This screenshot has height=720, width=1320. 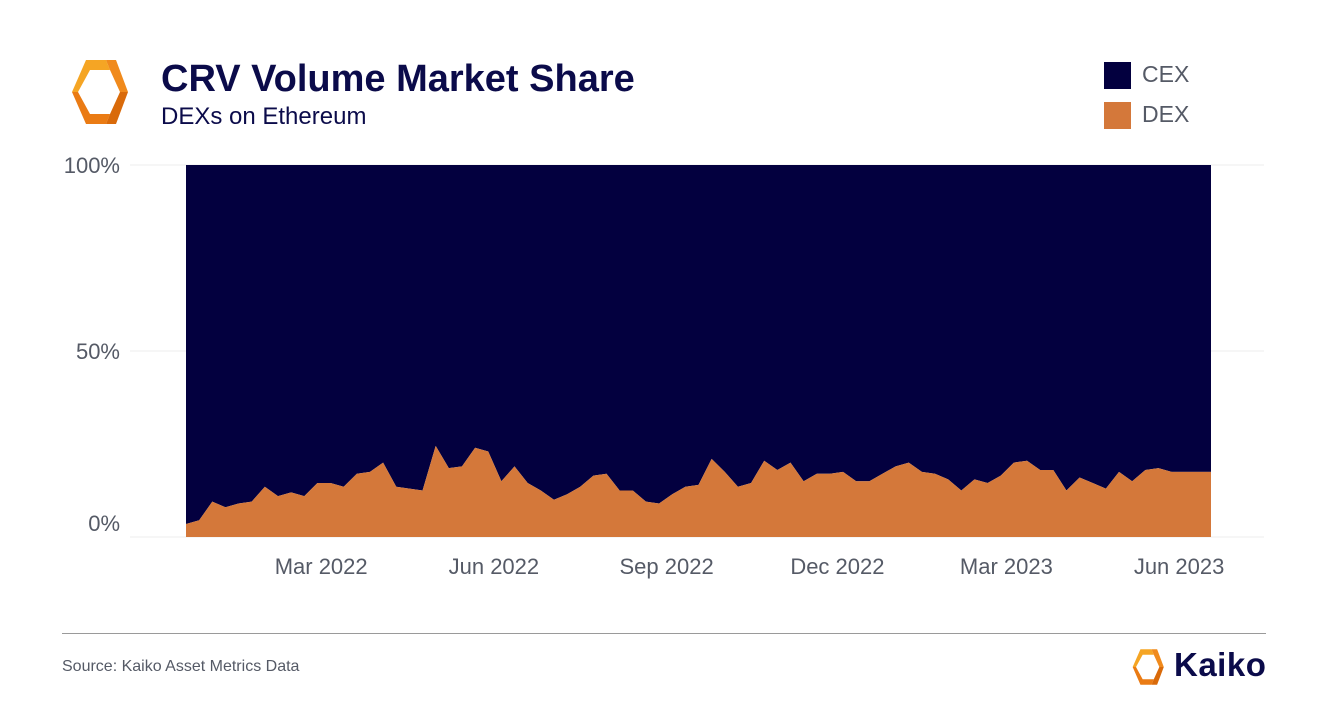 I want to click on y-tick-label-0: 0%, so click(x=104, y=523).